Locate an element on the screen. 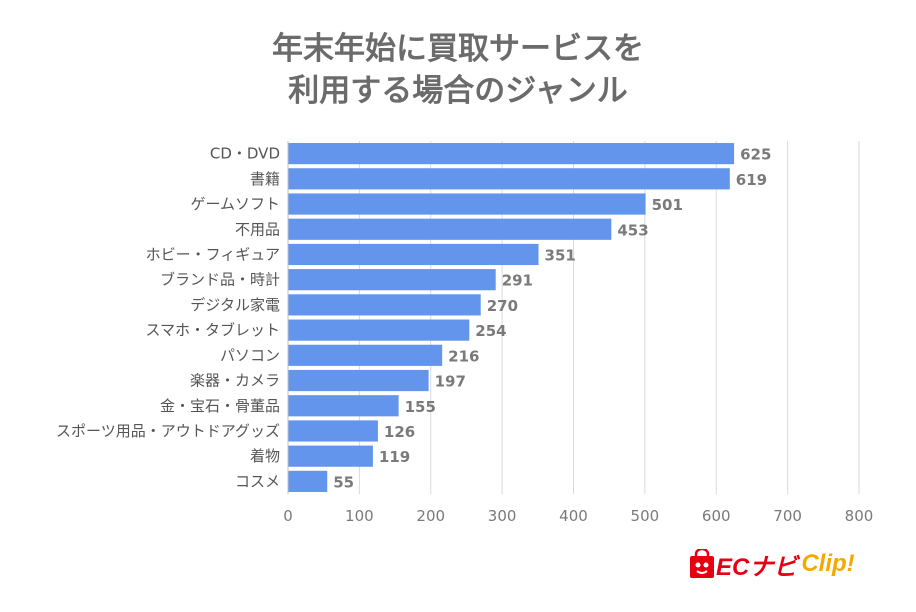 This screenshot has height=612, width=916. category-label-3: 不用品 is located at coordinates (257, 229).